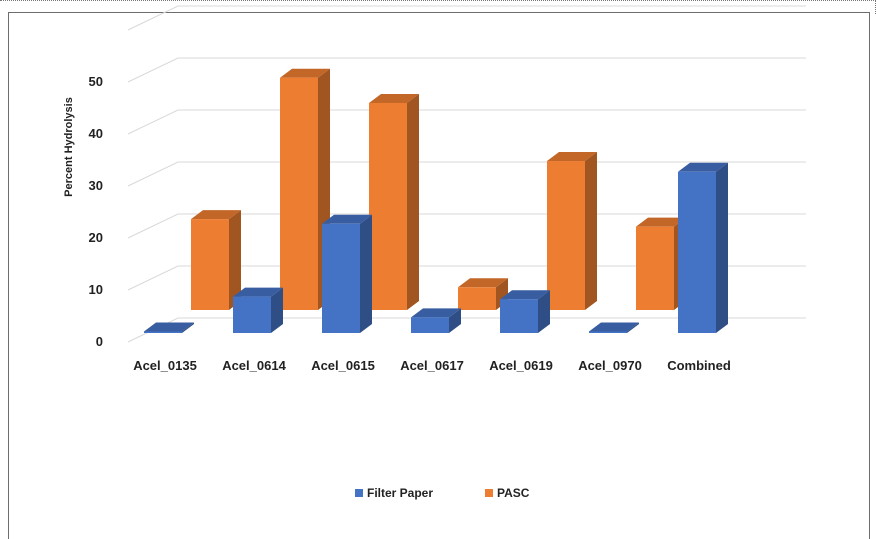 The height and width of the screenshot is (539, 877). I want to click on legend: Filter Paper PASC, so click(442, 493).